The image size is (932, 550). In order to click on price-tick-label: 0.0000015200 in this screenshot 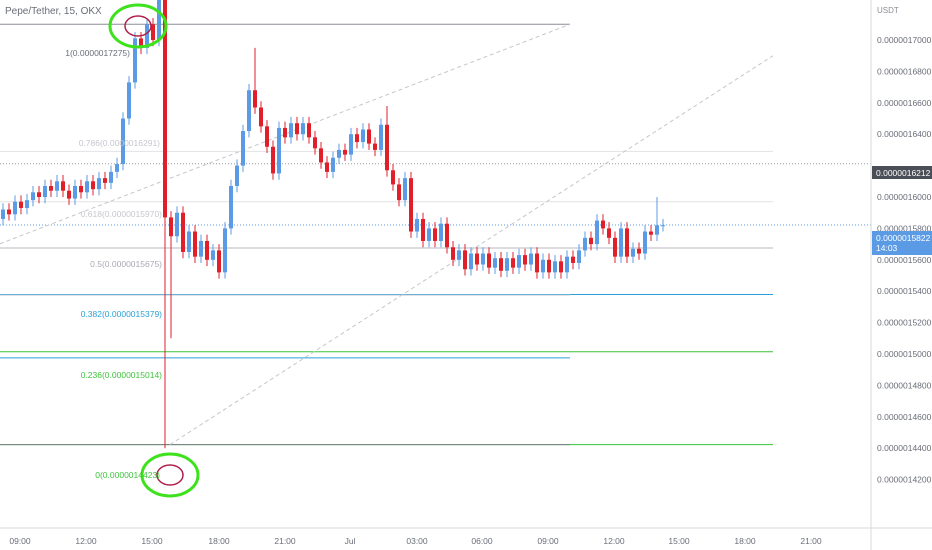, I will do `click(904, 323)`.